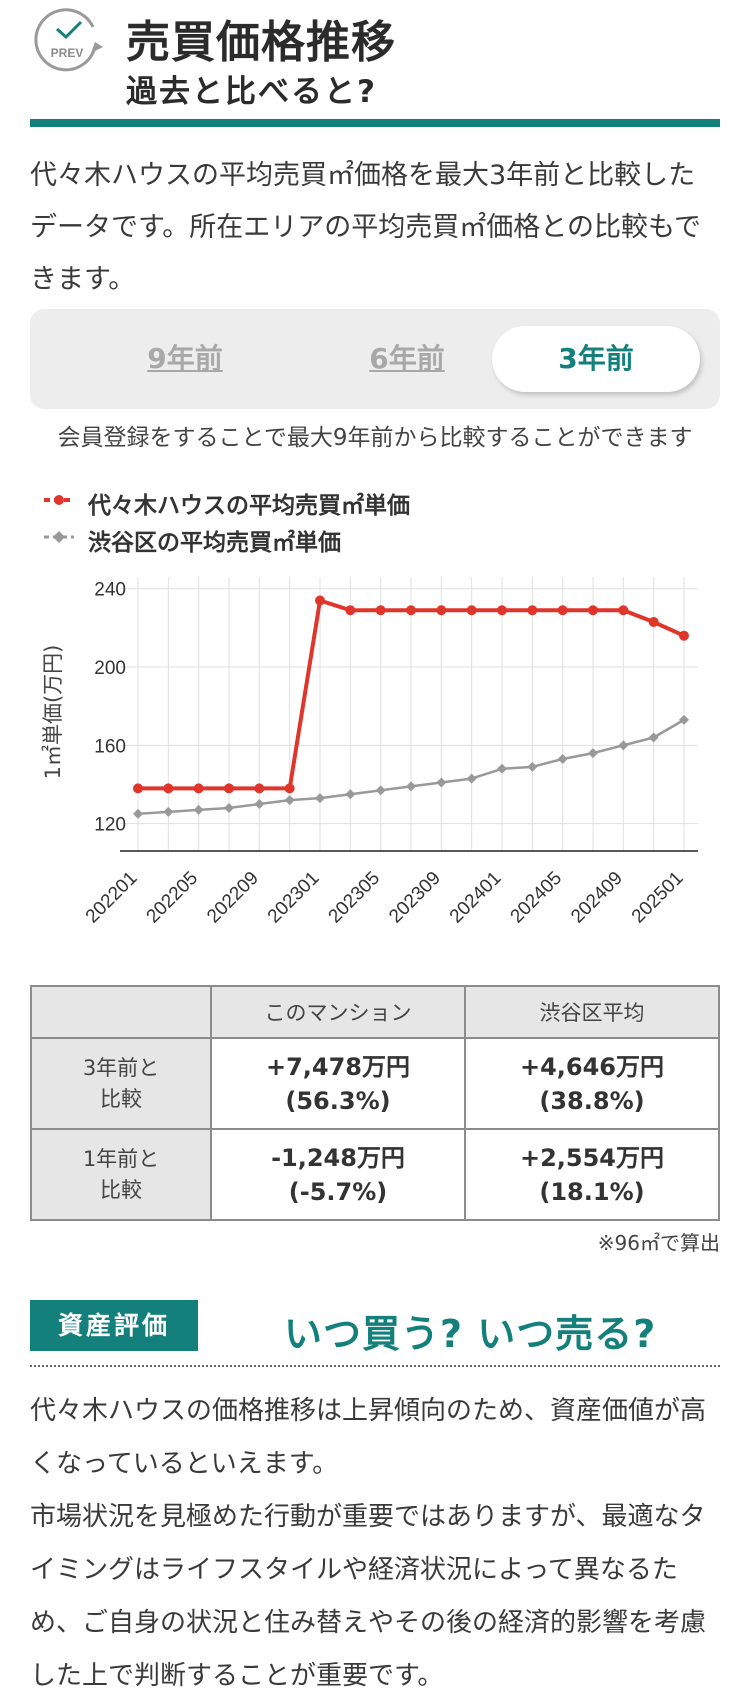  What do you see at coordinates (592, 1012) in the screenshot?
I see `table-header-area: 渋谷区平均` at bounding box center [592, 1012].